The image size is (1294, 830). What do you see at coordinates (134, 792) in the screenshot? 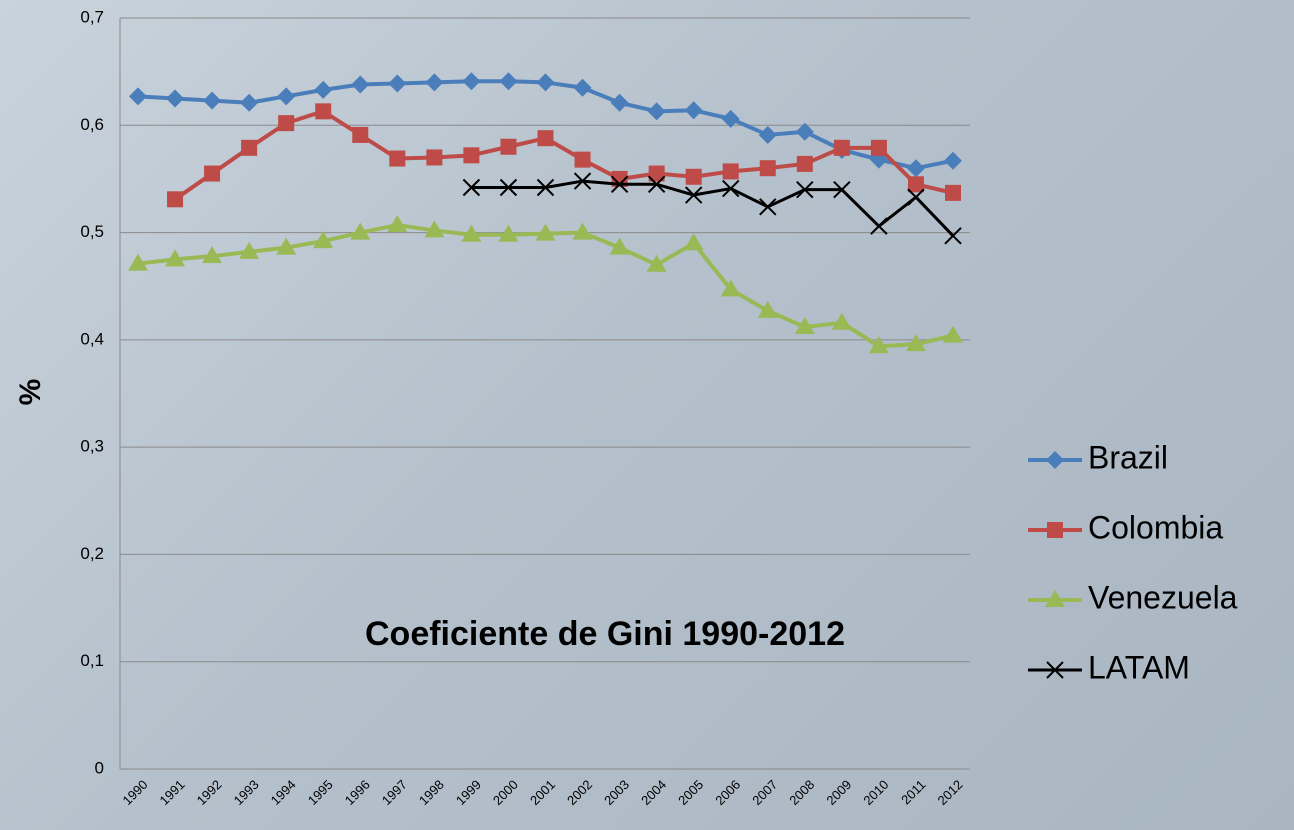
I see `x-tick-label: 1990` at bounding box center [134, 792].